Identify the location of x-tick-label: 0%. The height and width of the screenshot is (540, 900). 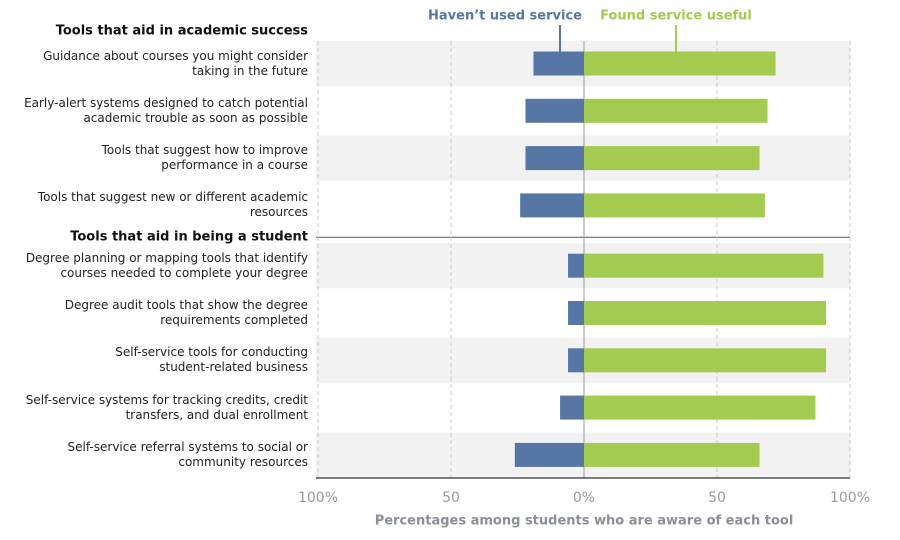
(584, 498).